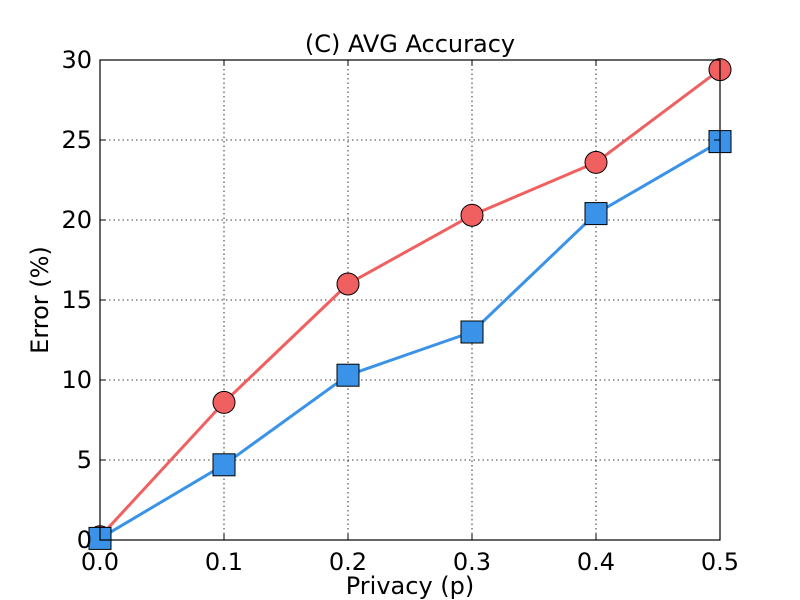 This screenshot has width=800, height=600. Describe the element at coordinates (596, 562) in the screenshot. I see `x-tick-label: 0.4` at that location.